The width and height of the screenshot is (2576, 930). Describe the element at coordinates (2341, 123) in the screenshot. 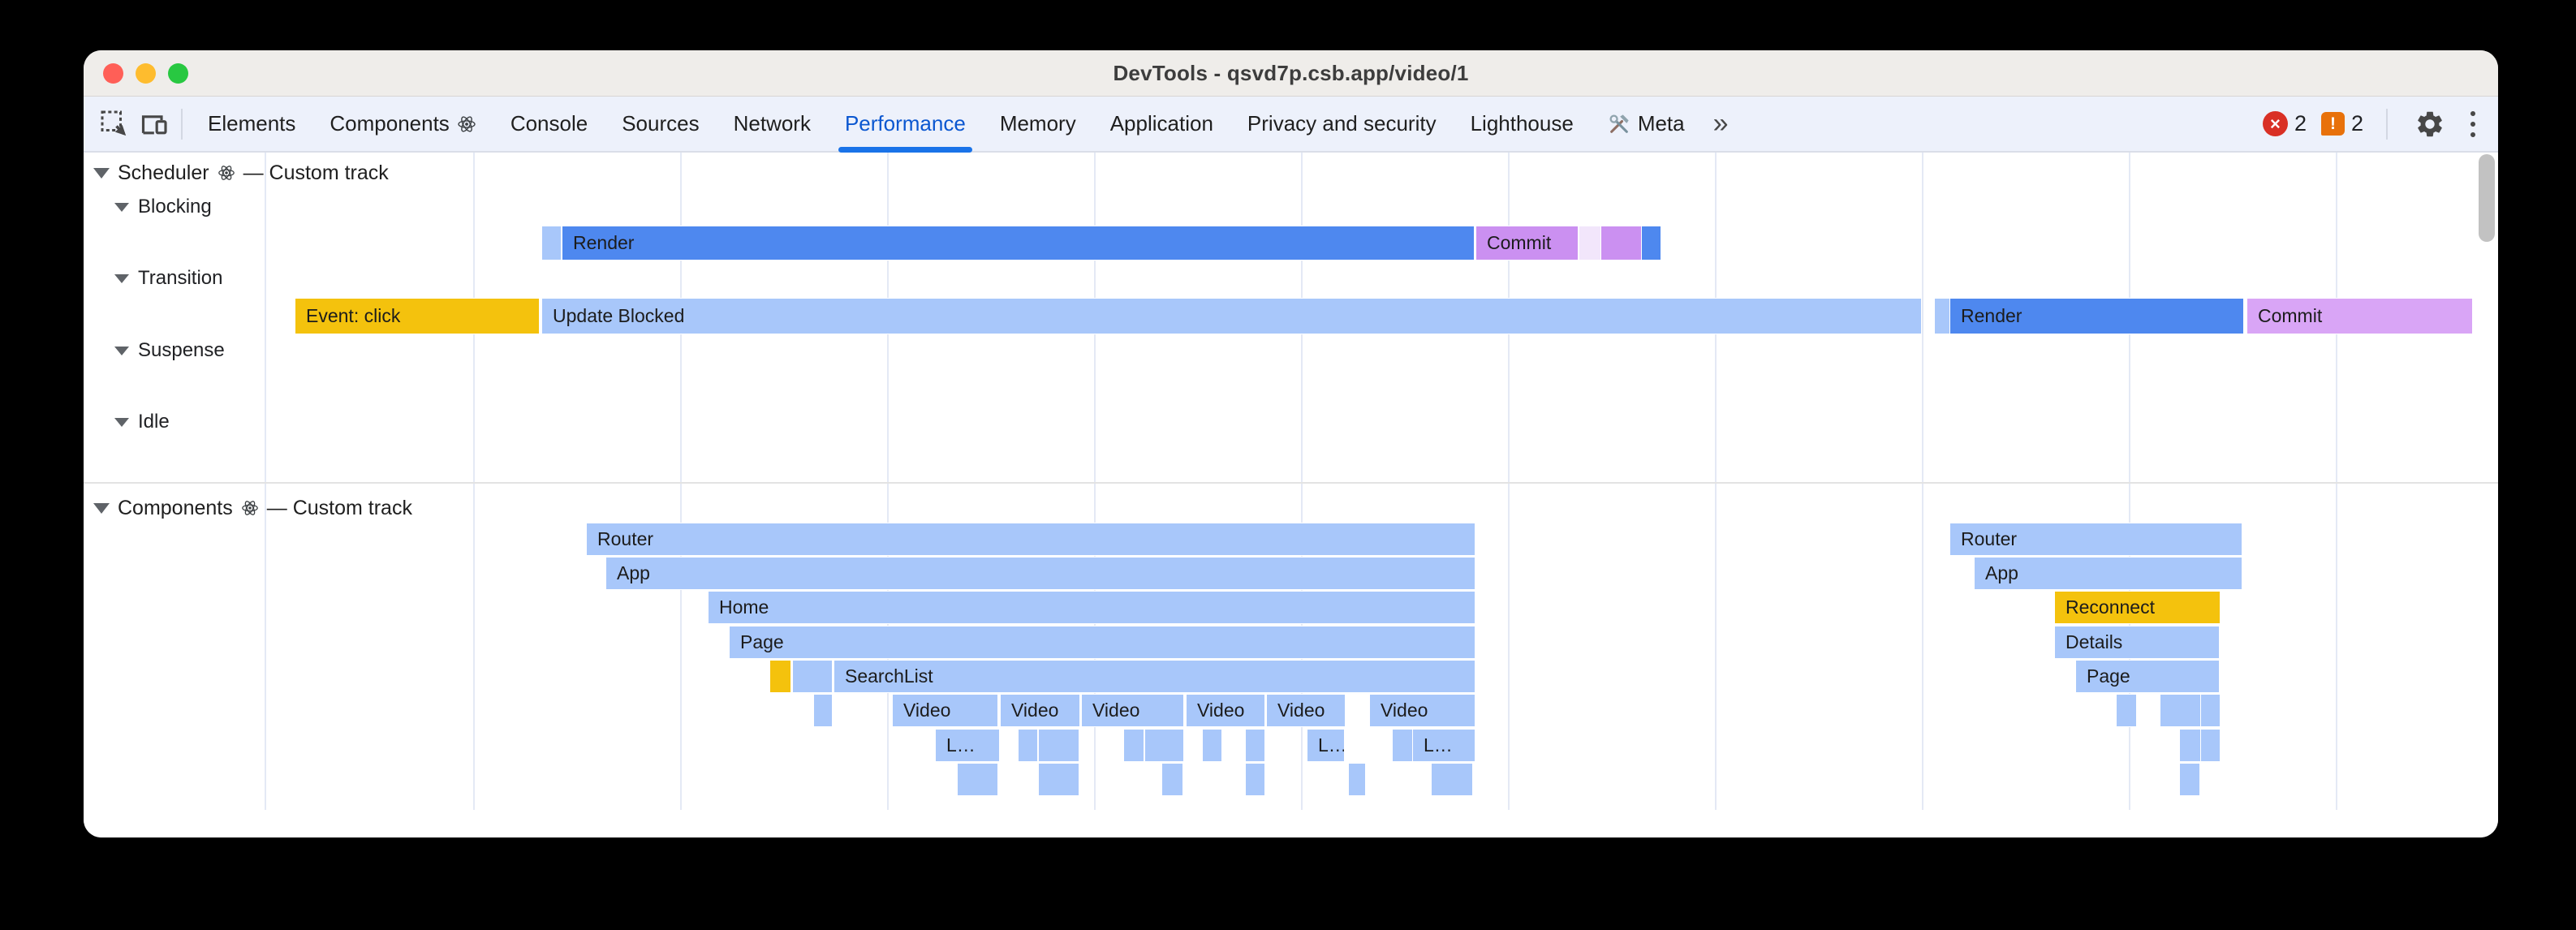

I see `warning-badge: ! 2` at that location.